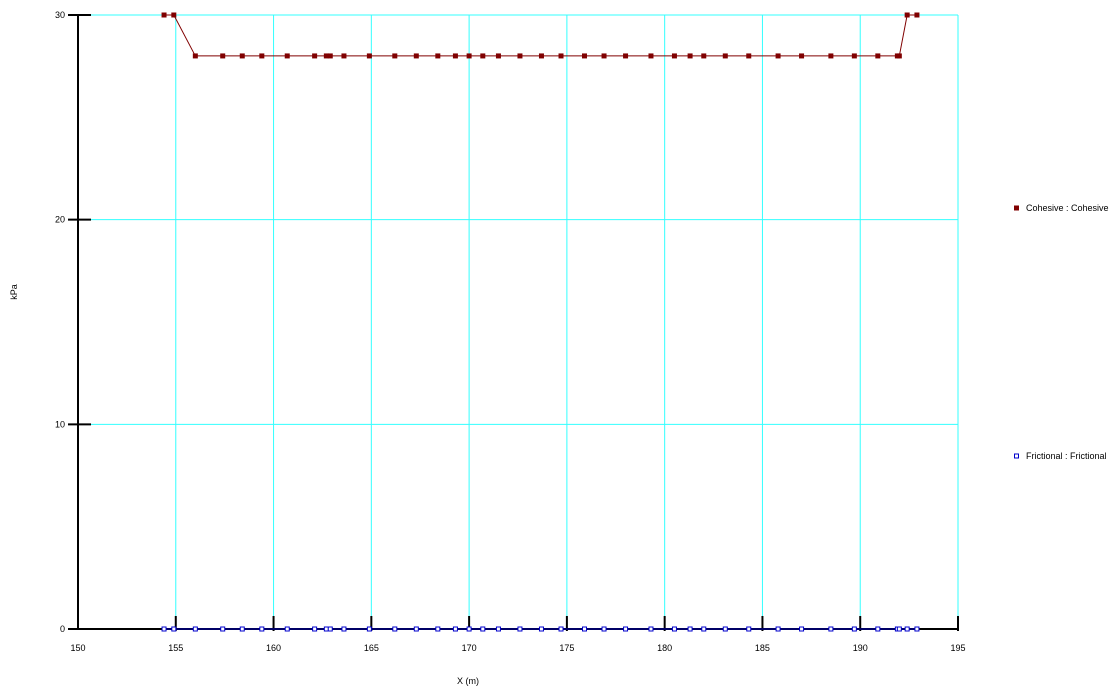 This screenshot has width=1110, height=691. I want to click on legend-label: Cohesive, so click(1067, 208).